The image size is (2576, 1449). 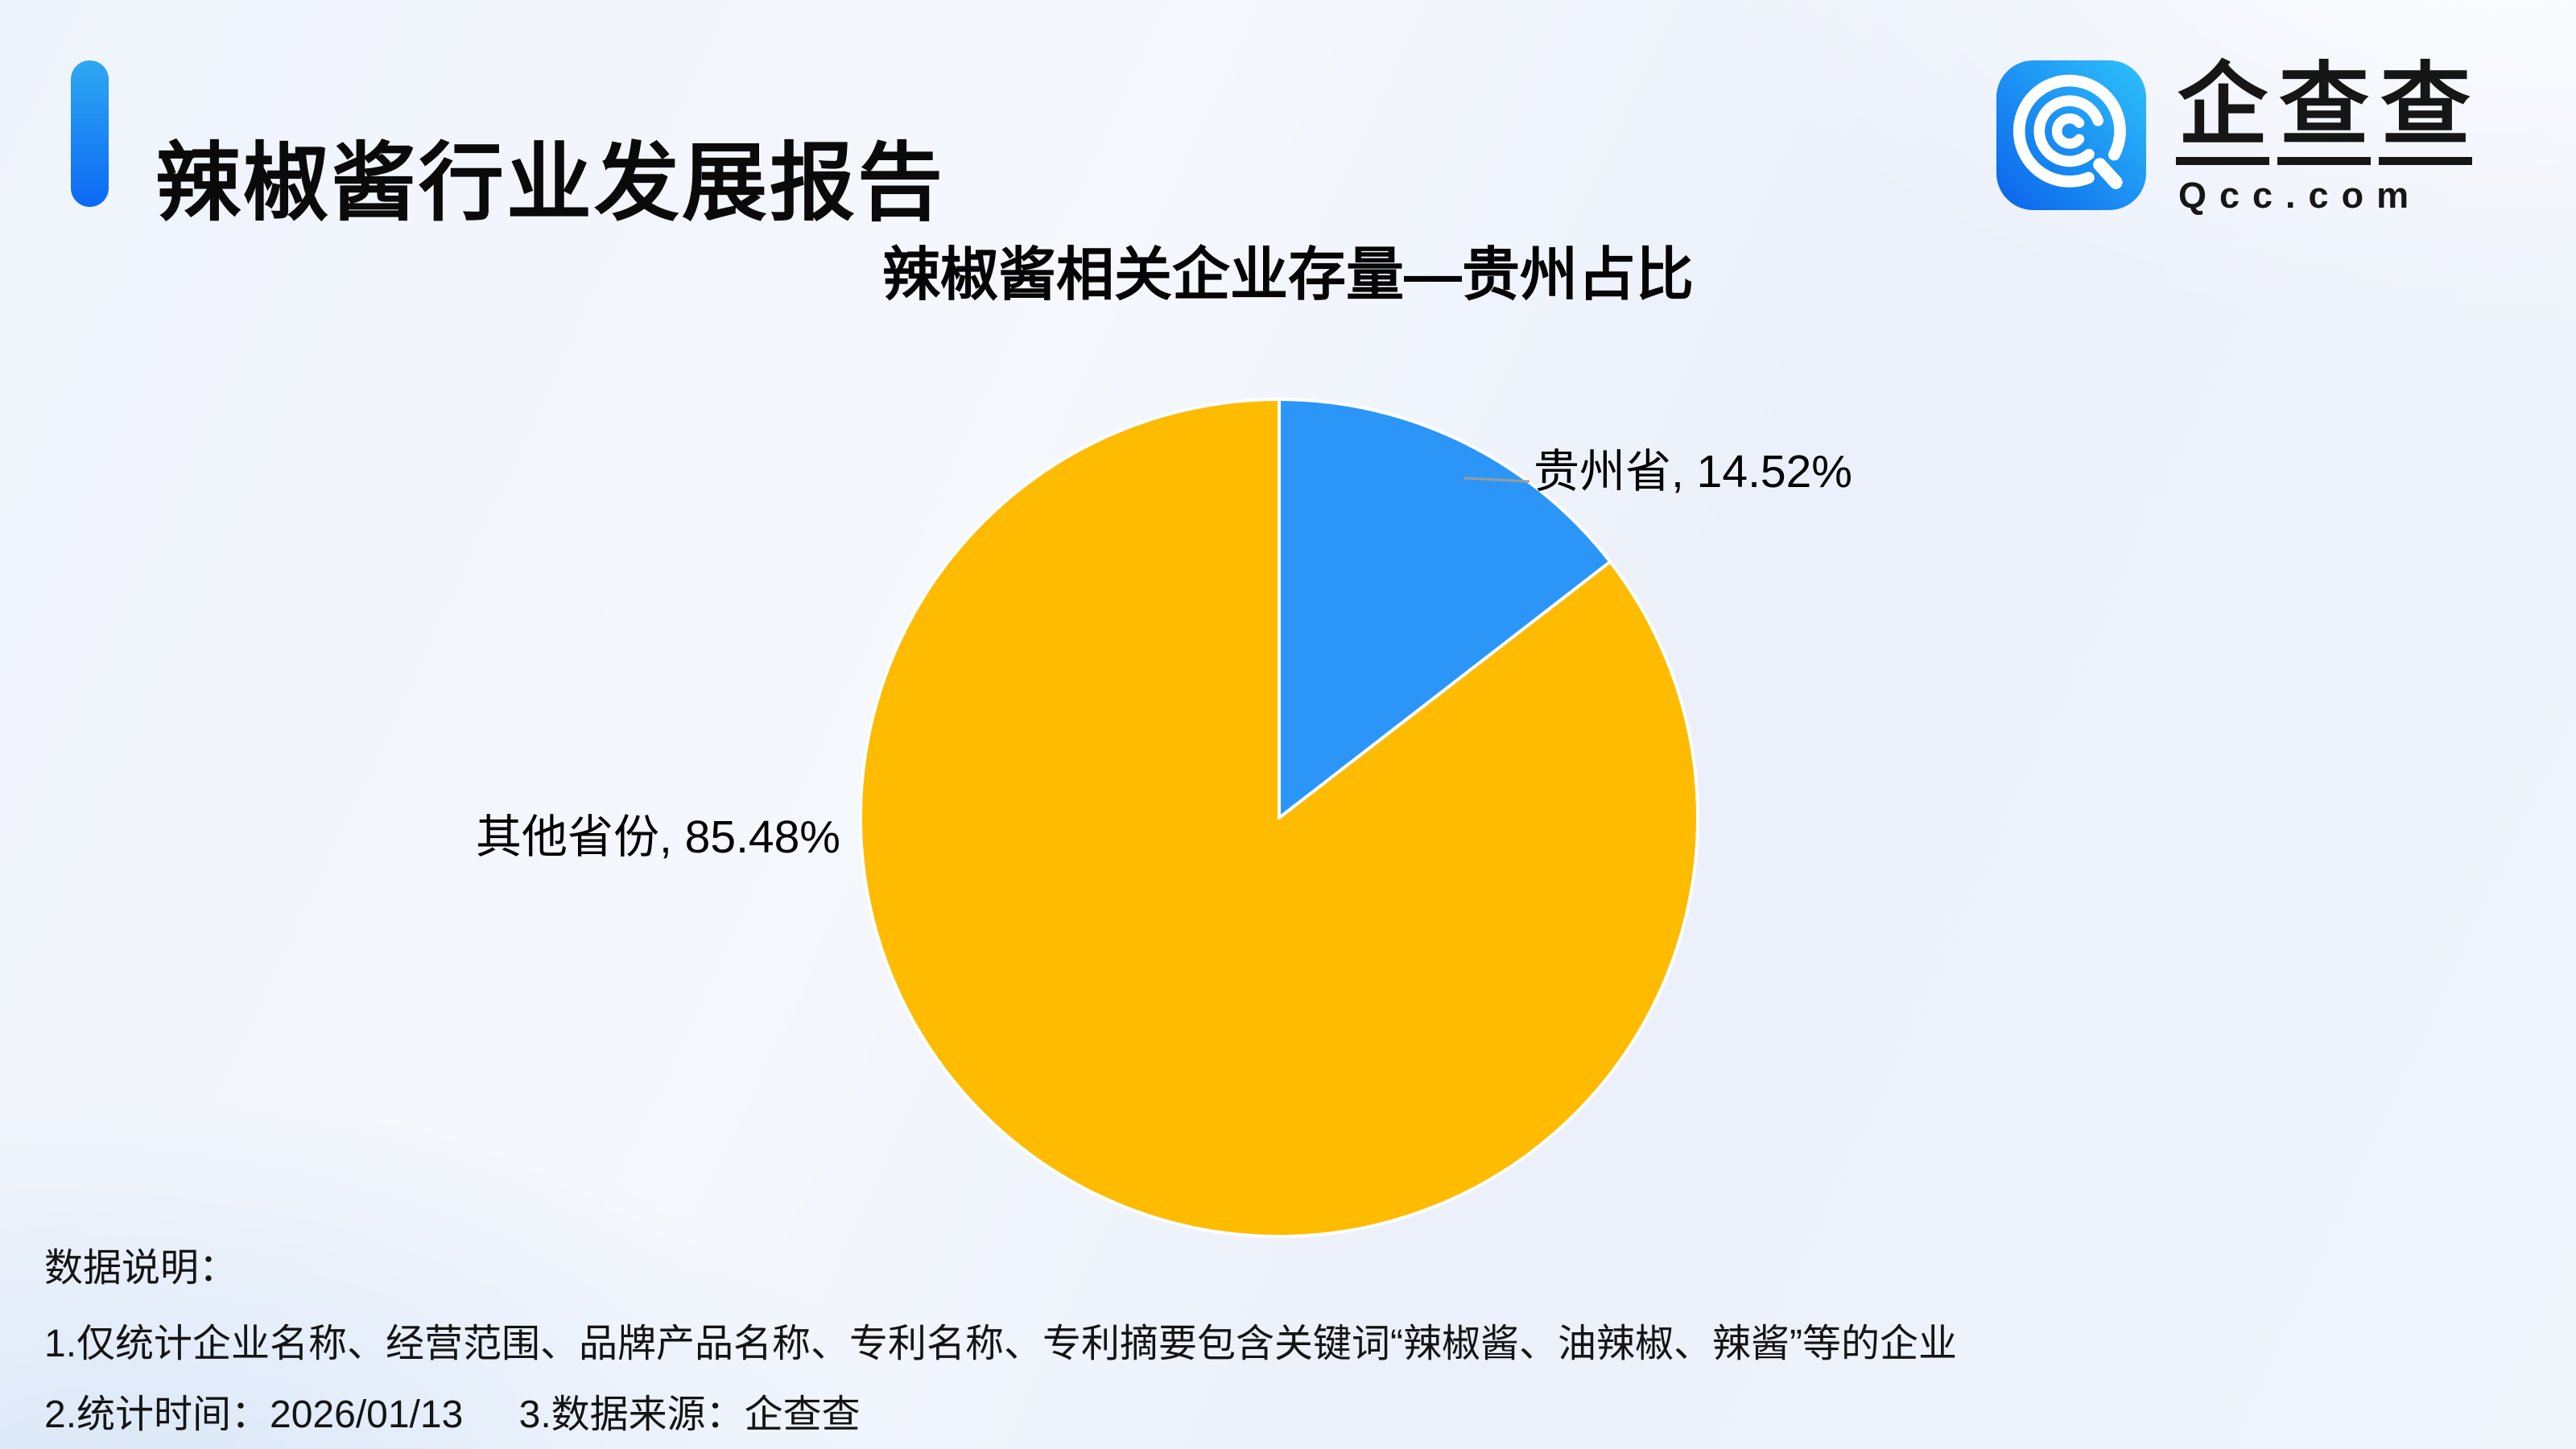 I want to click on page-title: 辣椒酱行业发展报告, so click(x=550, y=184).